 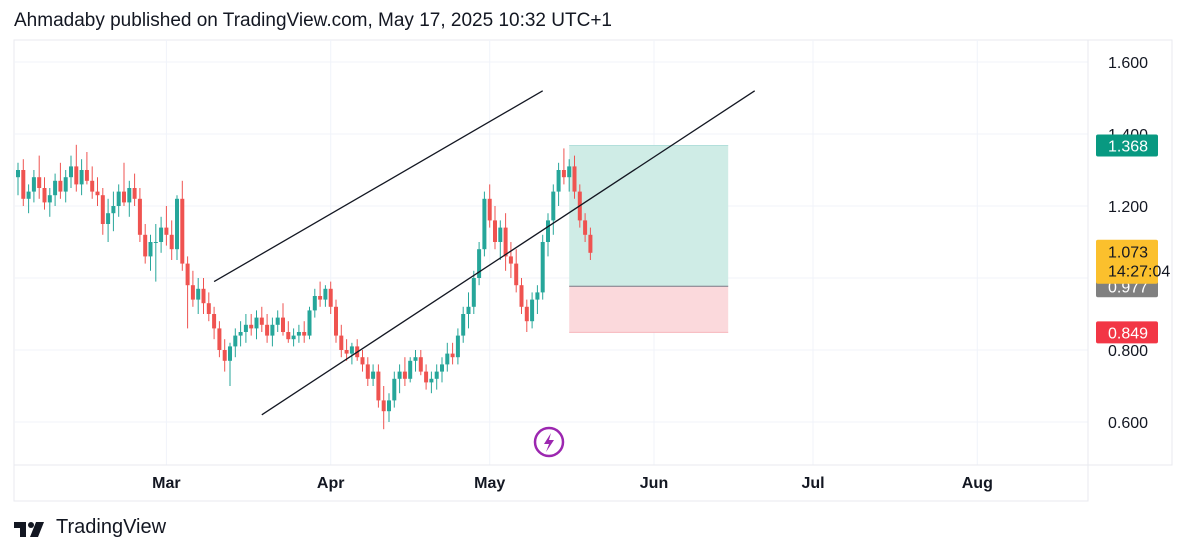 I want to click on current-price-tag: 1.073 14:27:04, so click(x=1133, y=261).